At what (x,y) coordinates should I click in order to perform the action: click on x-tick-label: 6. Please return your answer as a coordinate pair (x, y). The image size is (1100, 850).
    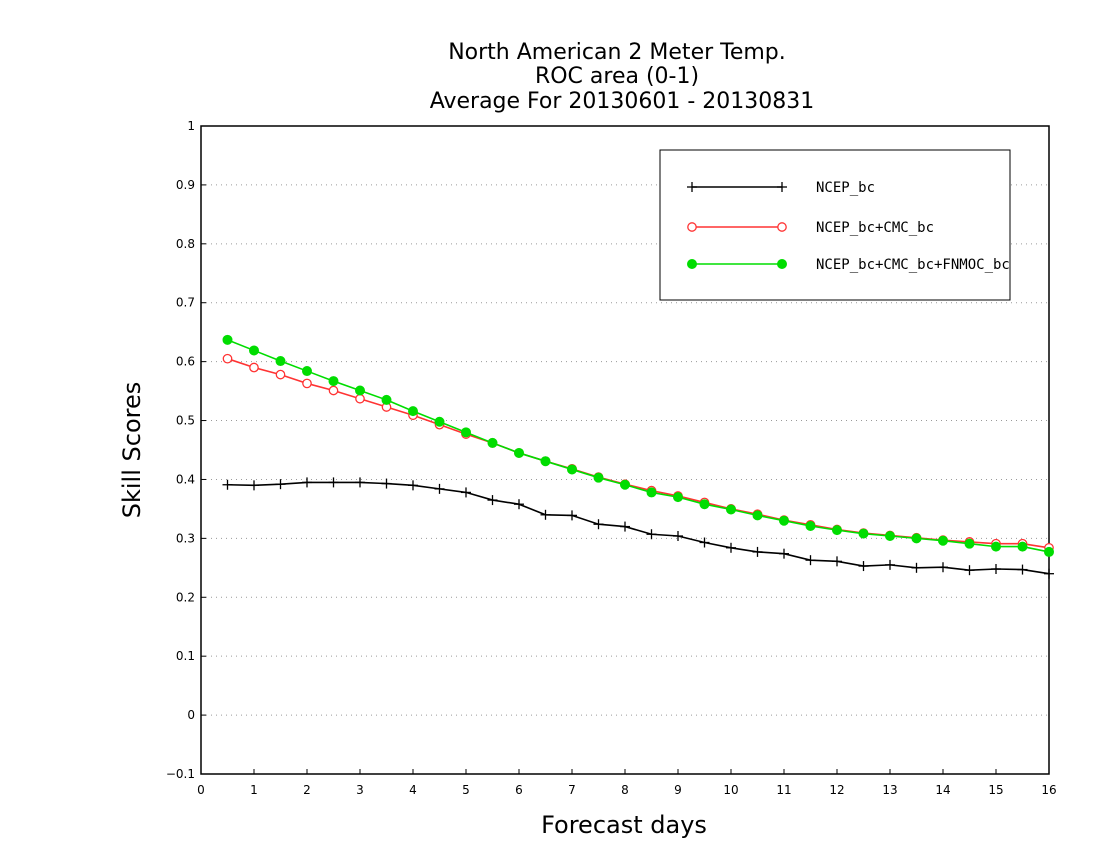
    Looking at the image, I should click on (519, 790).